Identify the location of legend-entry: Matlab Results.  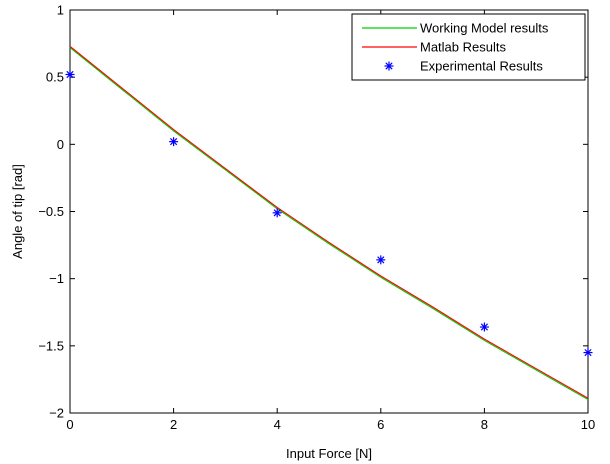
(434, 47).